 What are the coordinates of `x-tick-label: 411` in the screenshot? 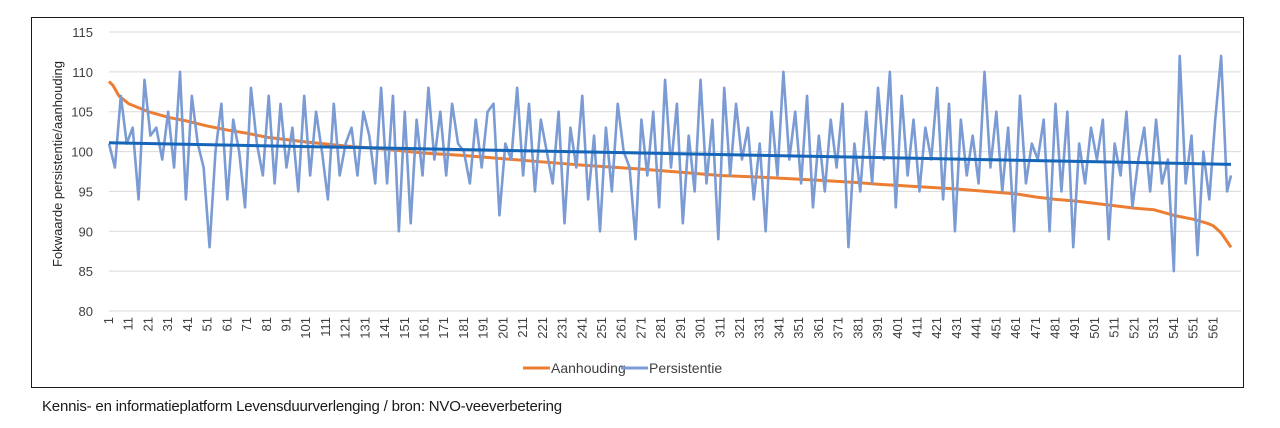 It's located at (916, 327).